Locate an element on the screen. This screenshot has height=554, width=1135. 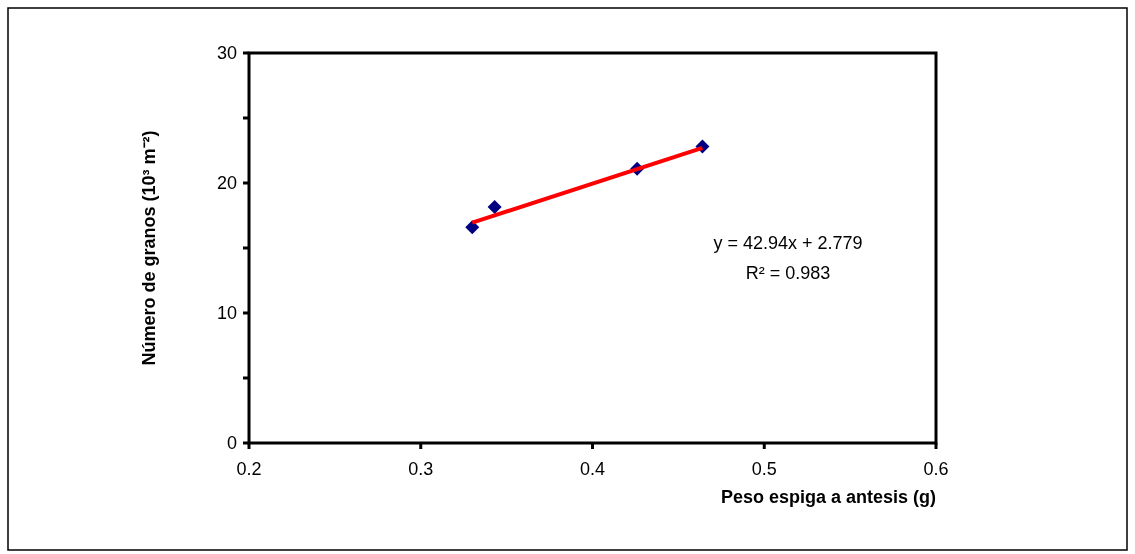
annotation: y = 42.94x + 2.779 is located at coordinates (788, 243).